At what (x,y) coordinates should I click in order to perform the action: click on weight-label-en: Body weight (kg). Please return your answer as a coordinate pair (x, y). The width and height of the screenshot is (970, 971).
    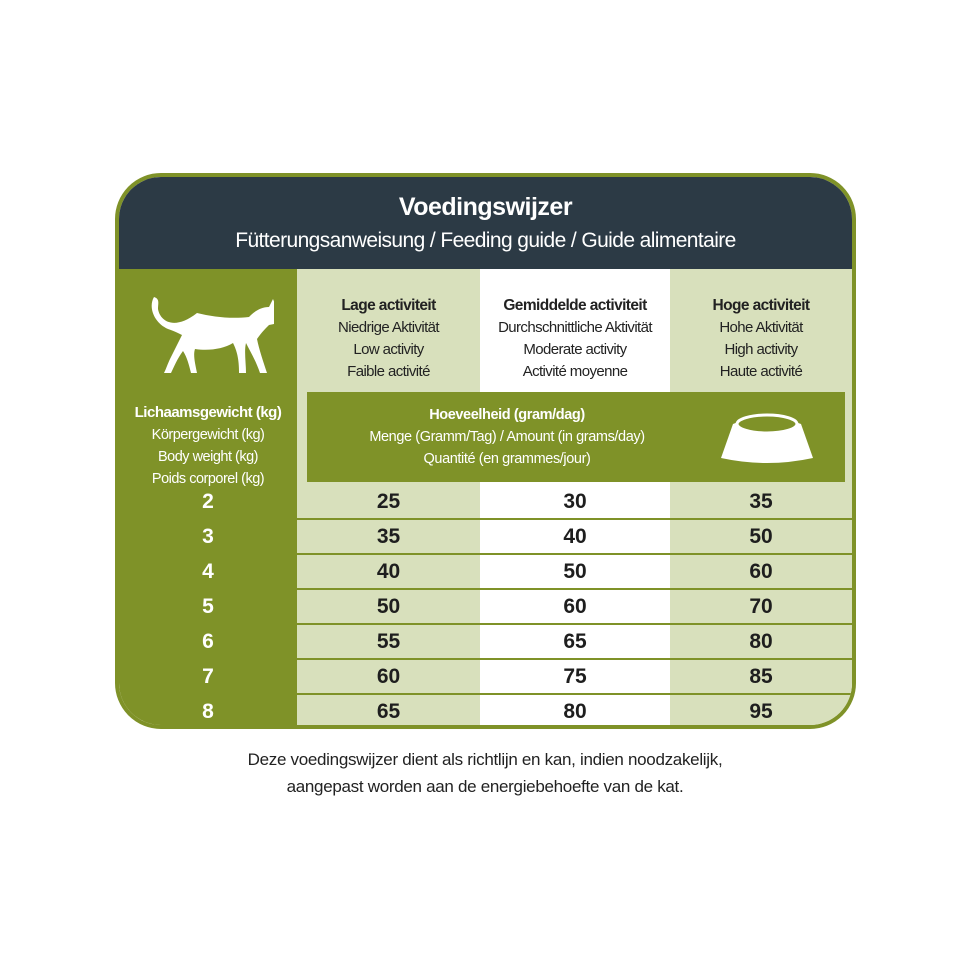
    Looking at the image, I should click on (208, 457).